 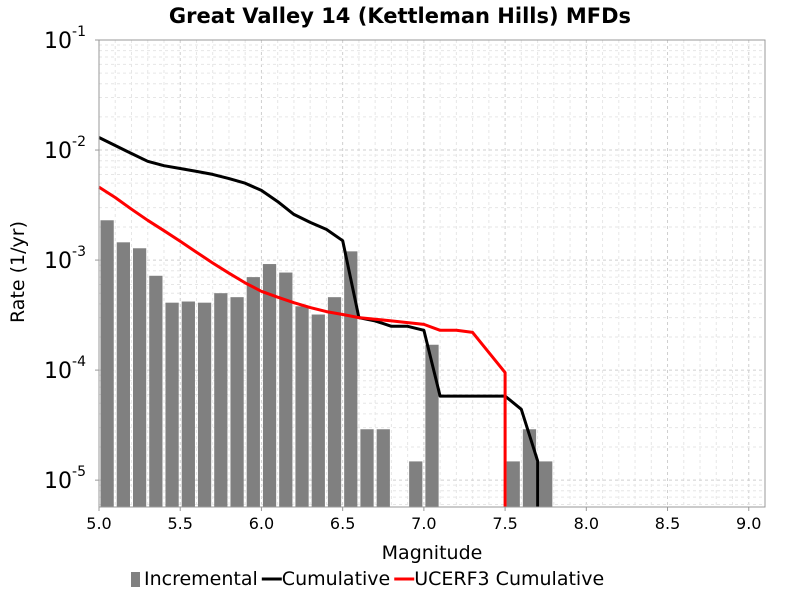 I want to click on x-tick-label: 8.0, so click(x=586, y=523).